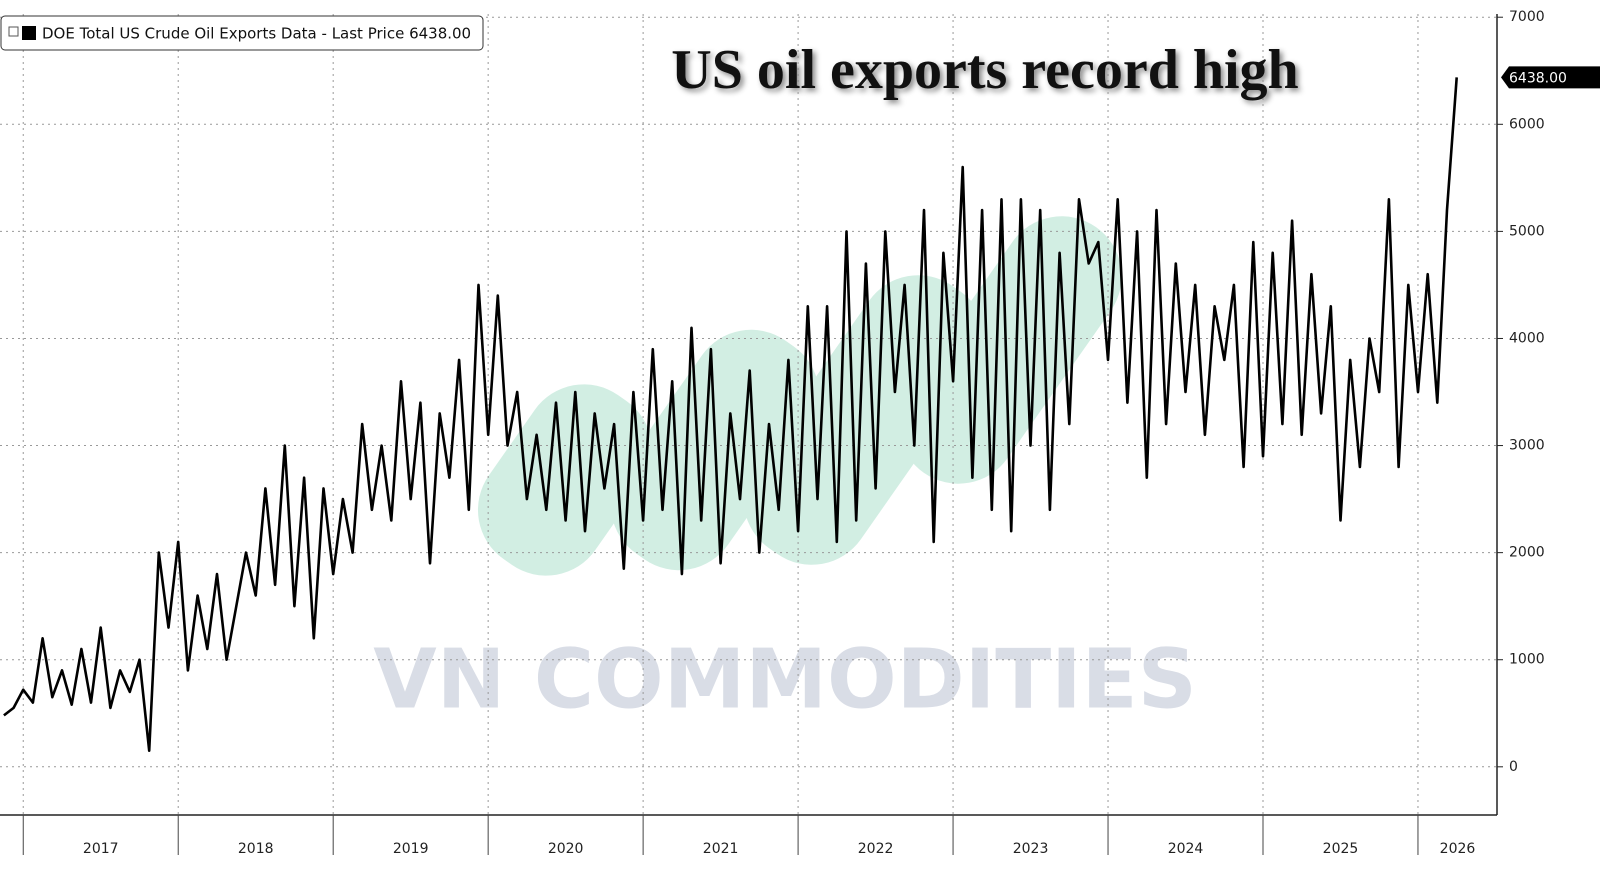  I want to click on last-price-tag, so click(1550, 77).